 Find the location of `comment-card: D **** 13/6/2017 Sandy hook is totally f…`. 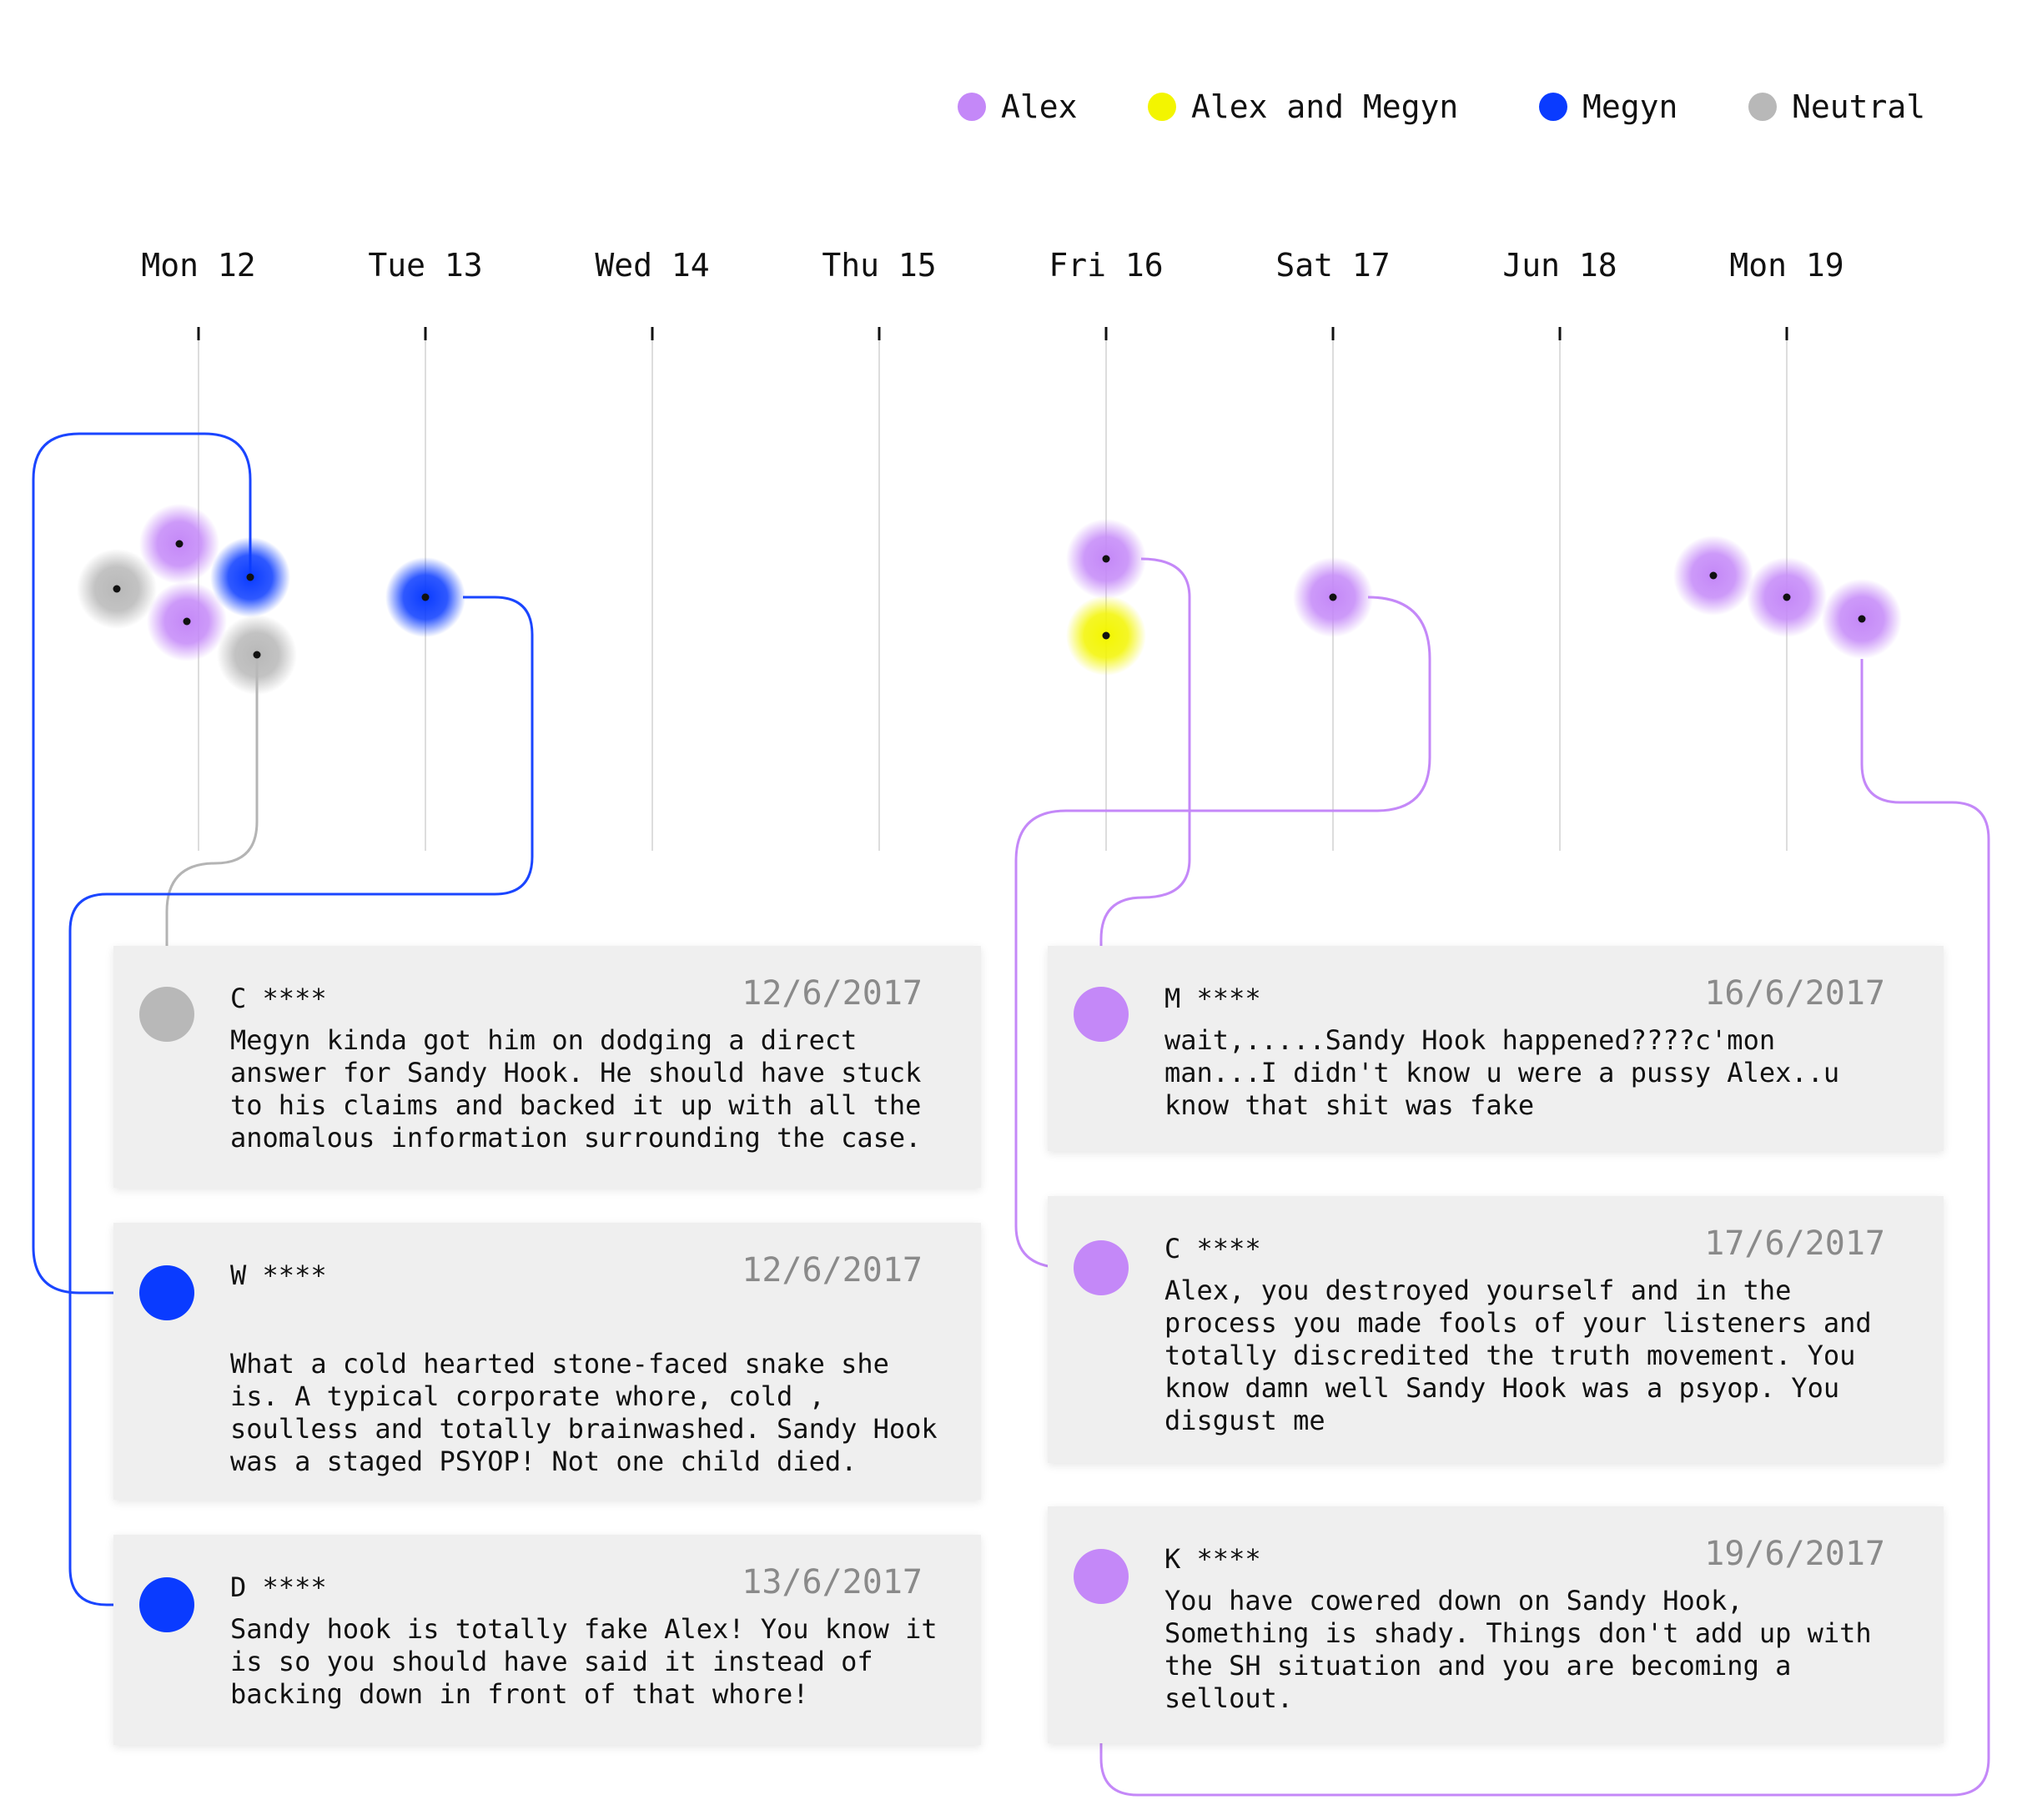

comment-card: D **** 13/6/2017 Sandy hook is totally f… is located at coordinates (547, 1640).